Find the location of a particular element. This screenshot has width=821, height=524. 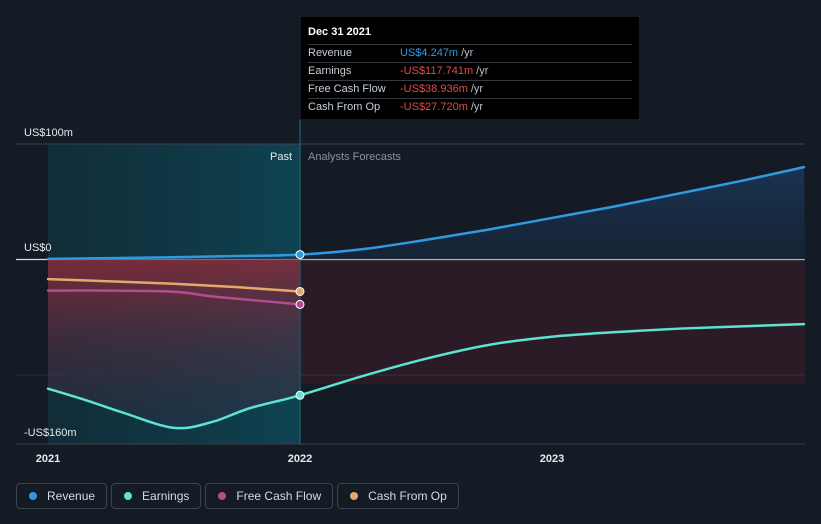

tooltip-value: -US$38.936m is located at coordinates (434, 89).